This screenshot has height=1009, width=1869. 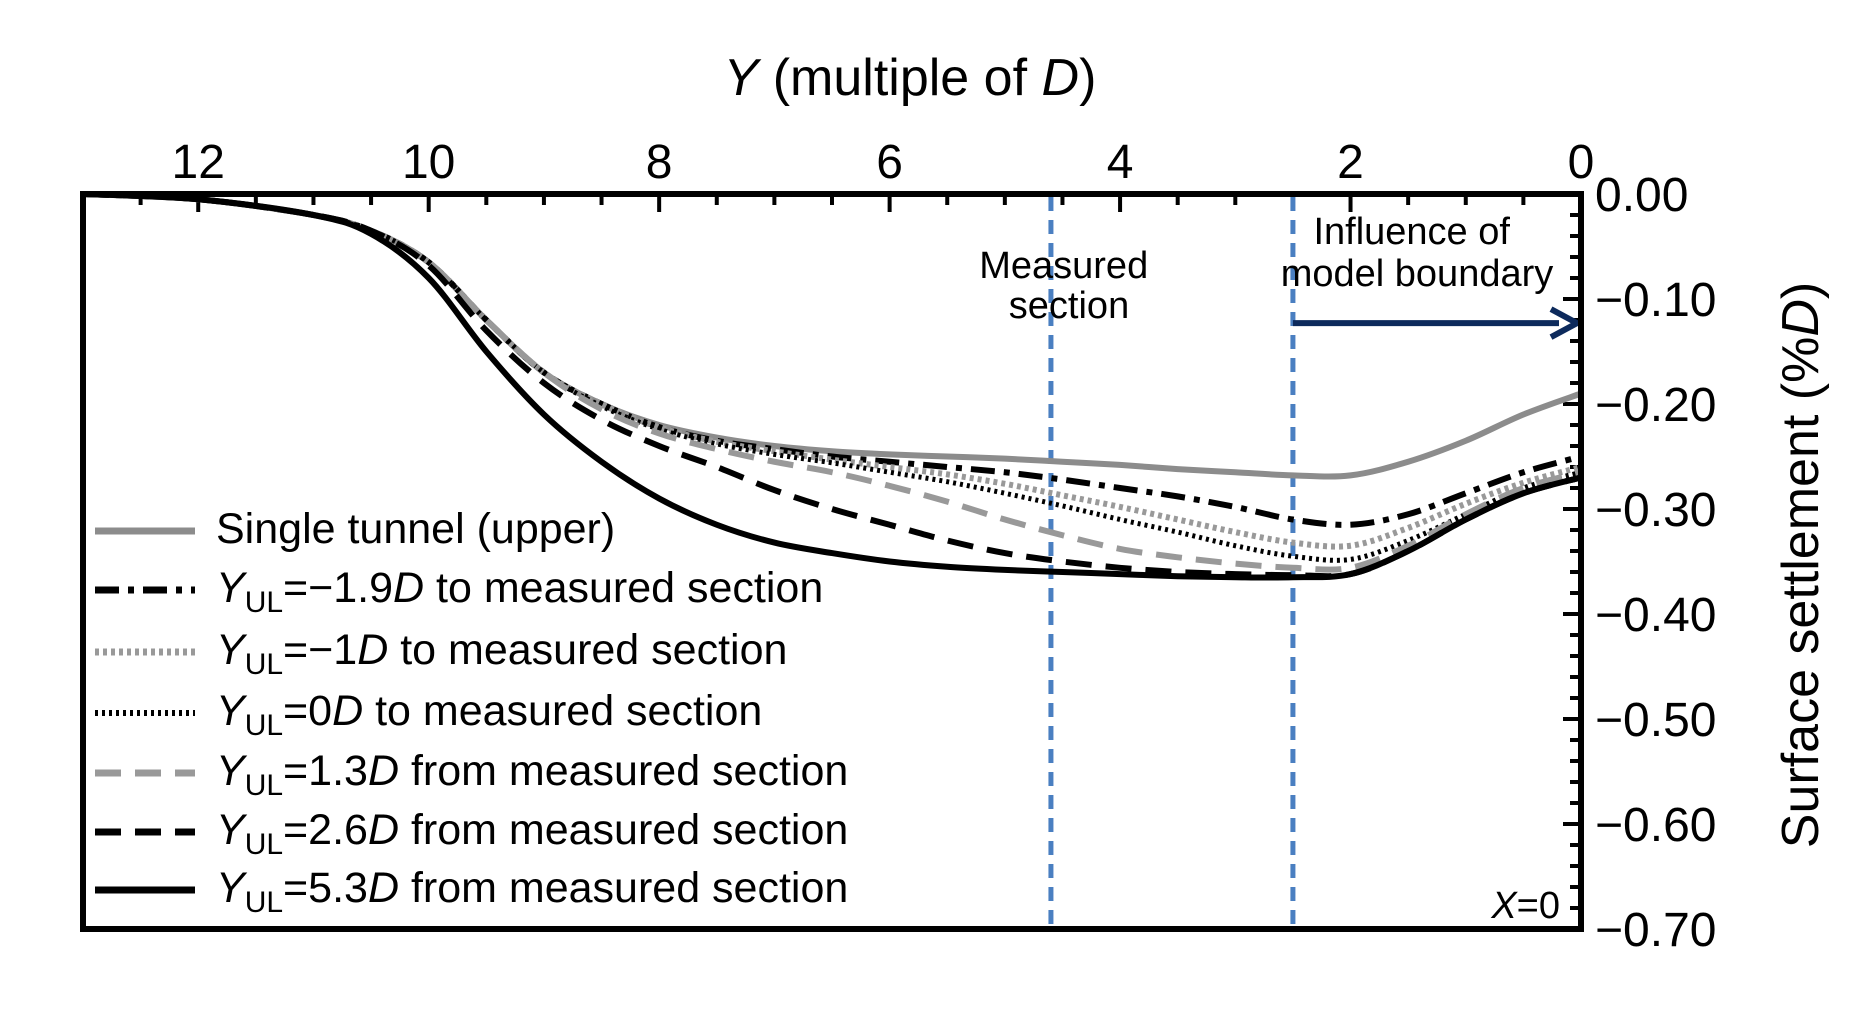 What do you see at coordinates (1655, 510) in the screenshot?
I see `y-tick-label: −0.30` at bounding box center [1655, 510].